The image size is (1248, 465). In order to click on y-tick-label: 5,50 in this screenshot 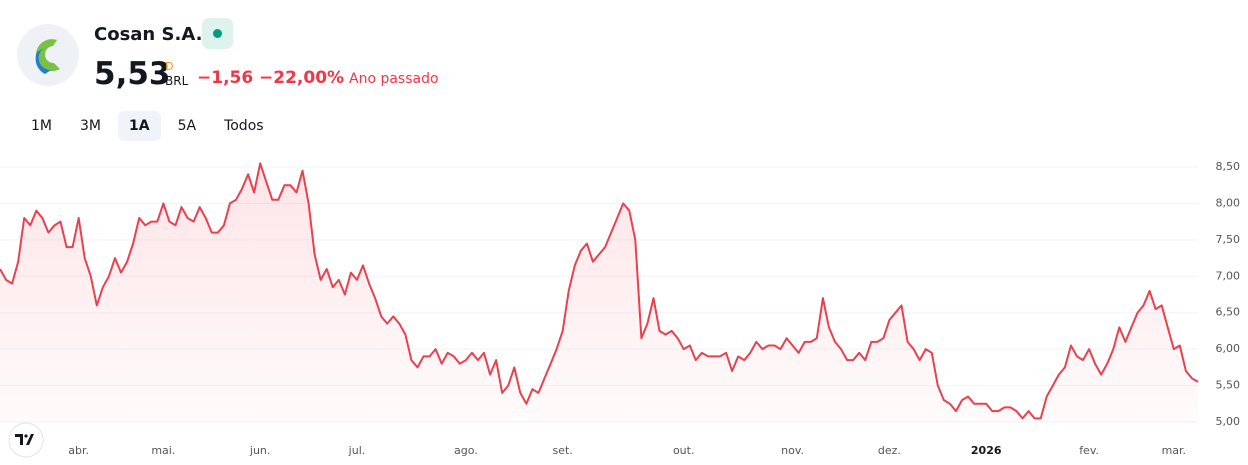, I will do `click(1228, 385)`.